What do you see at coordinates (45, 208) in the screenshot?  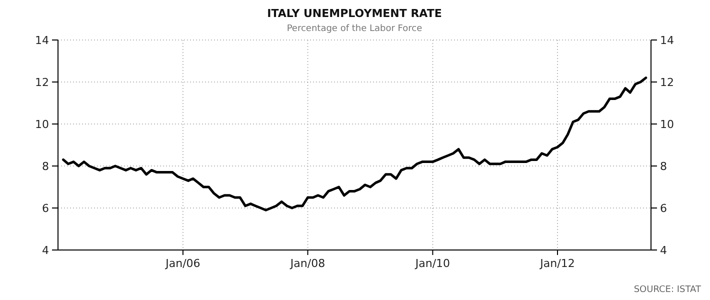 I see `y-tick-label: 6` at bounding box center [45, 208].